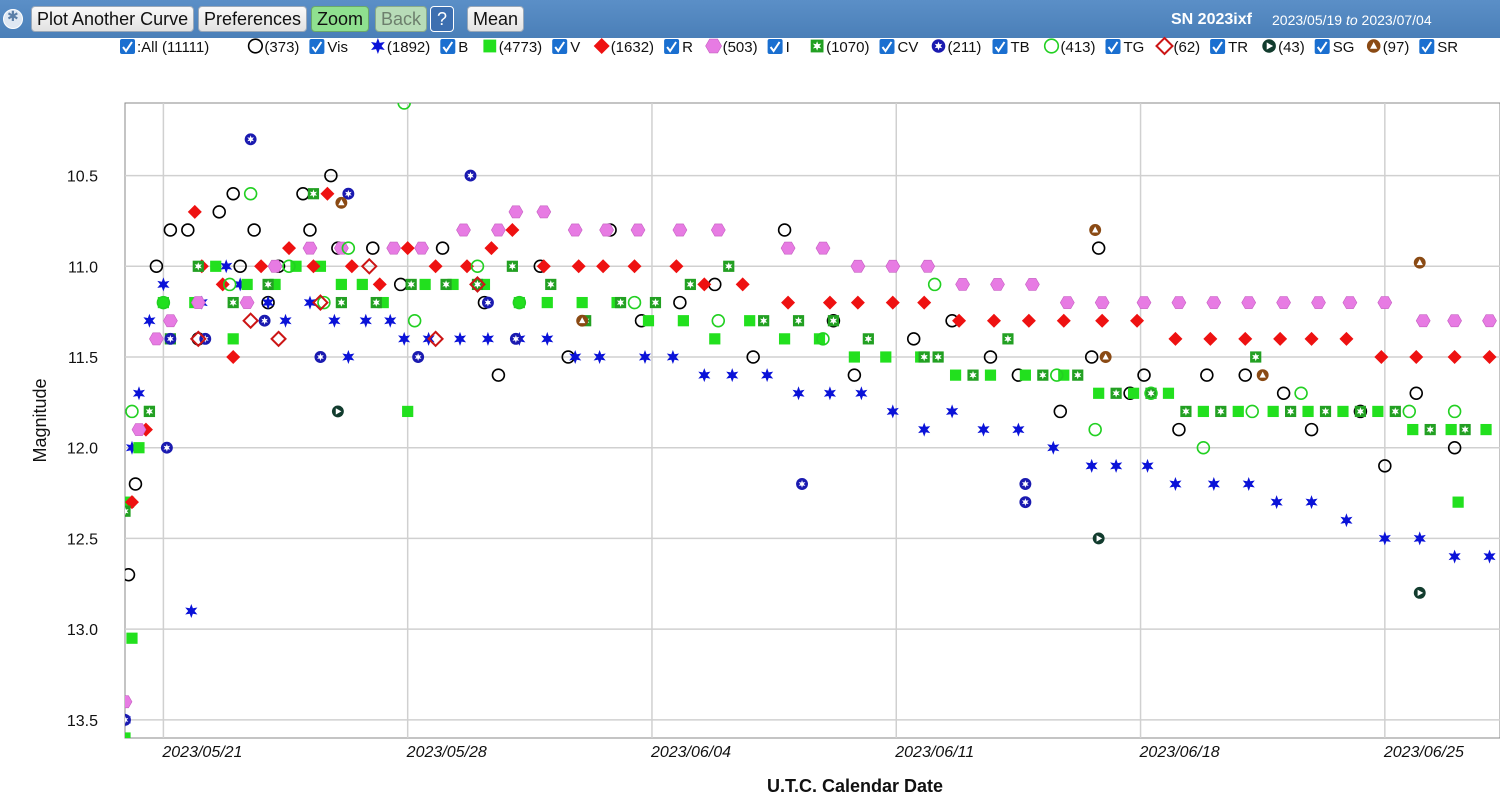 The image size is (1500, 805). I want to click on zoom-button: Zoom, so click(340, 19).